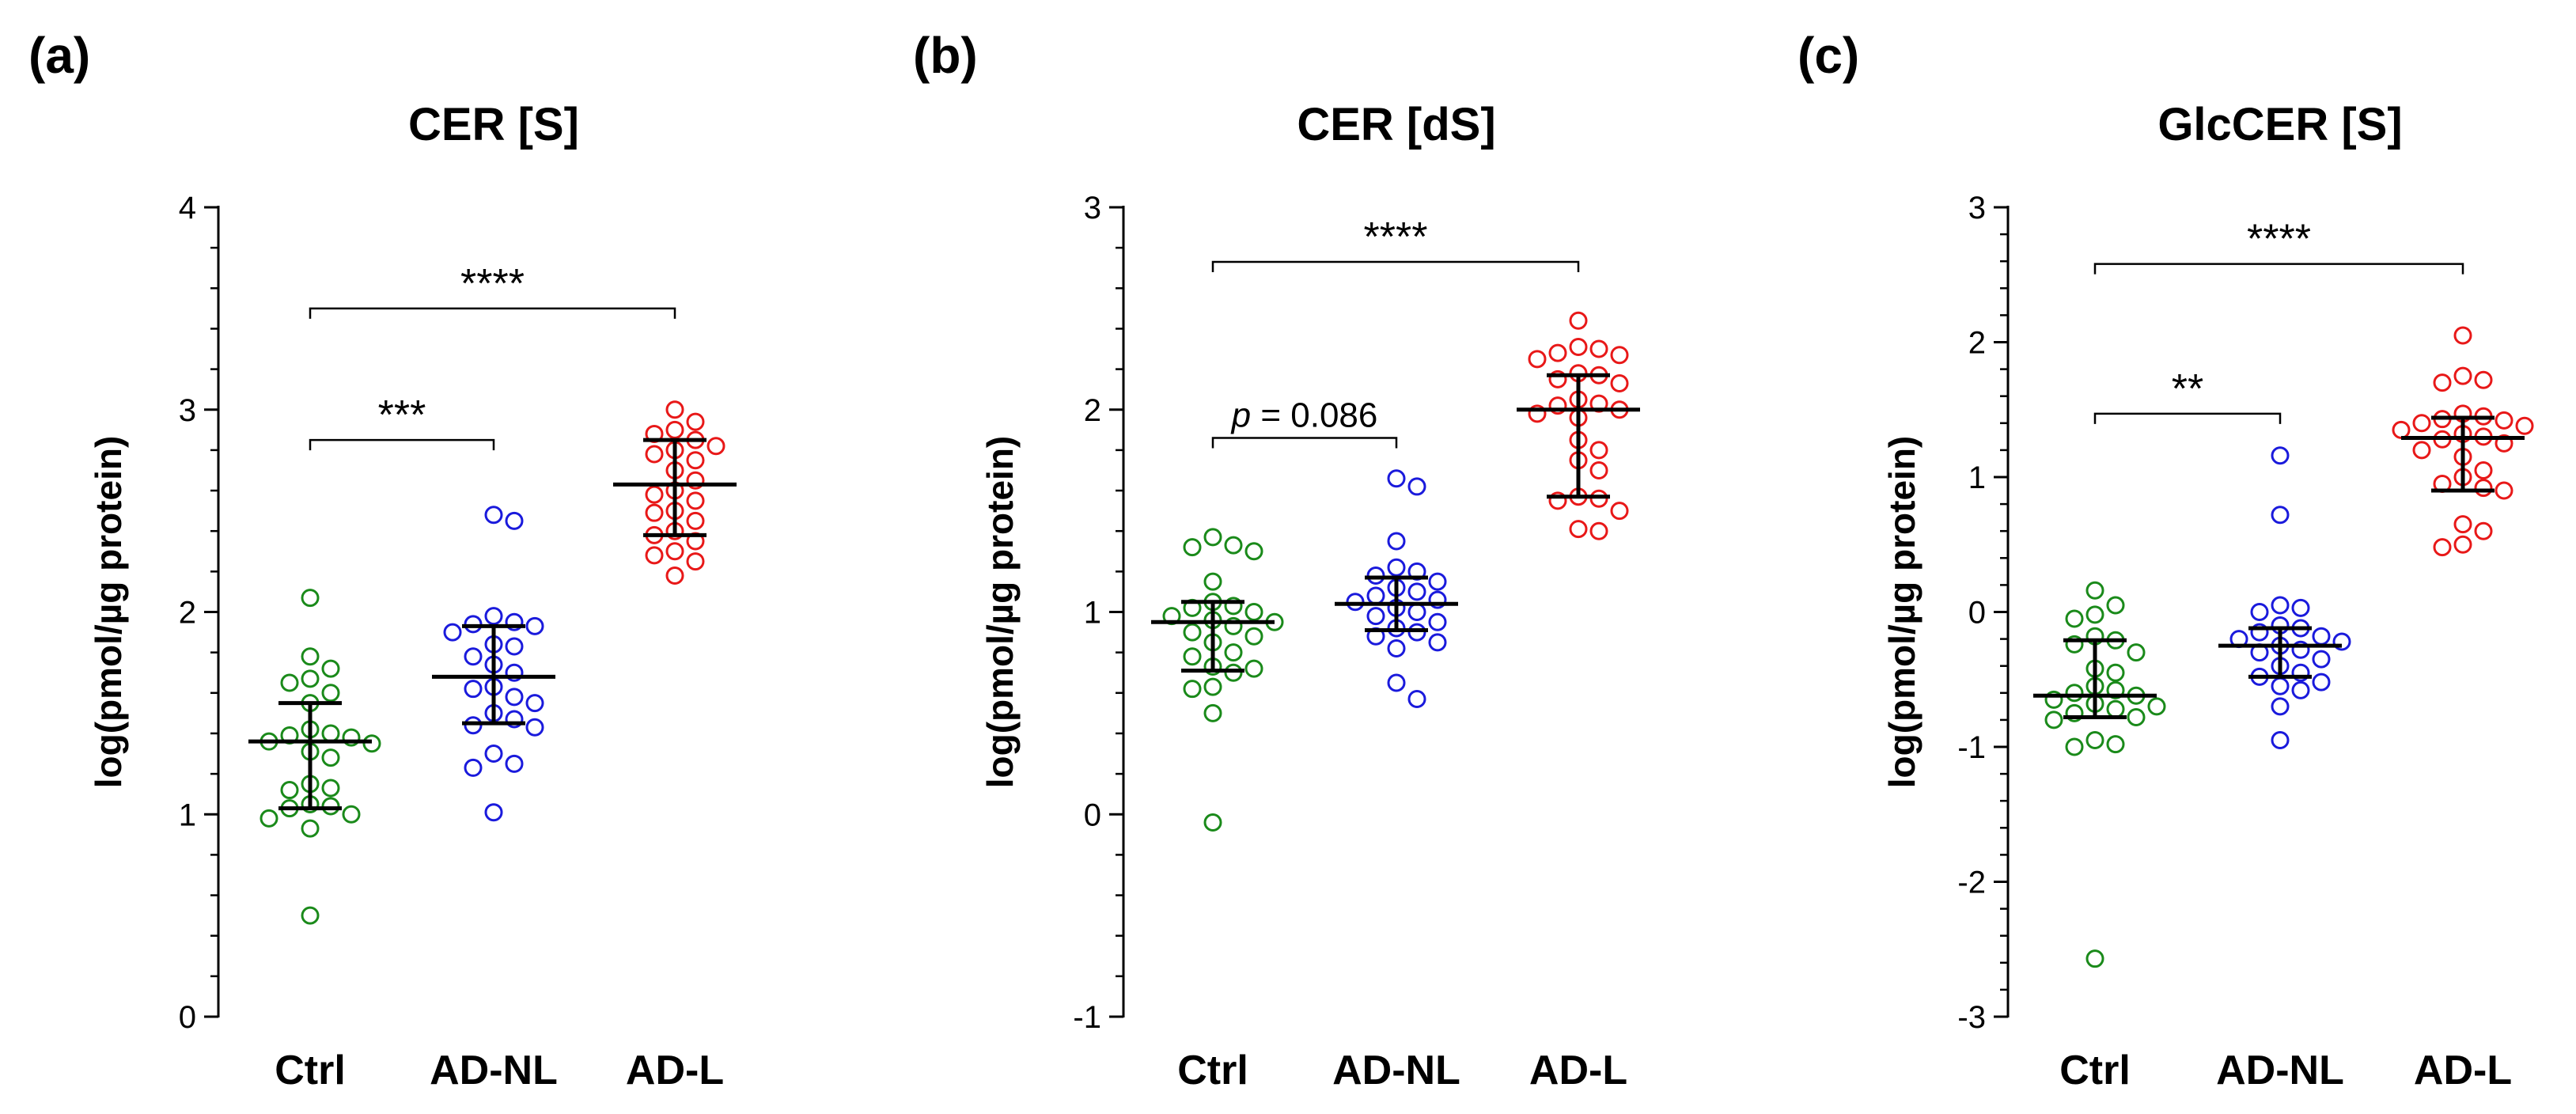 The width and height of the screenshot is (2576, 1114). I want to click on significance-label: **, so click(2187, 389).